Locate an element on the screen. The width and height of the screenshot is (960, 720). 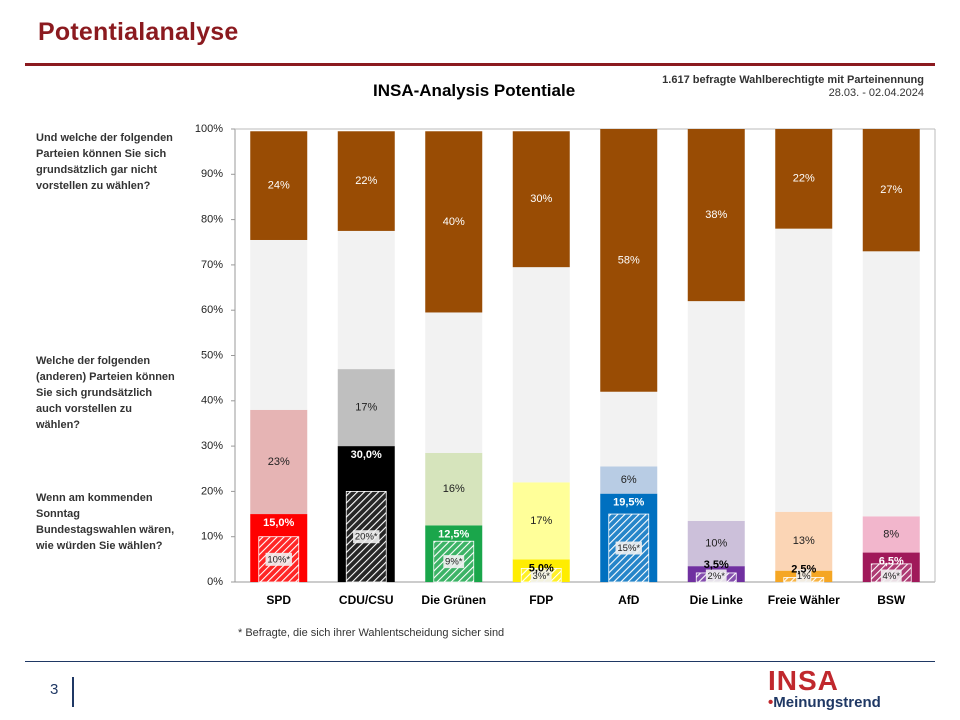
sure-voter-label: 9%* is located at coordinates (454, 562).